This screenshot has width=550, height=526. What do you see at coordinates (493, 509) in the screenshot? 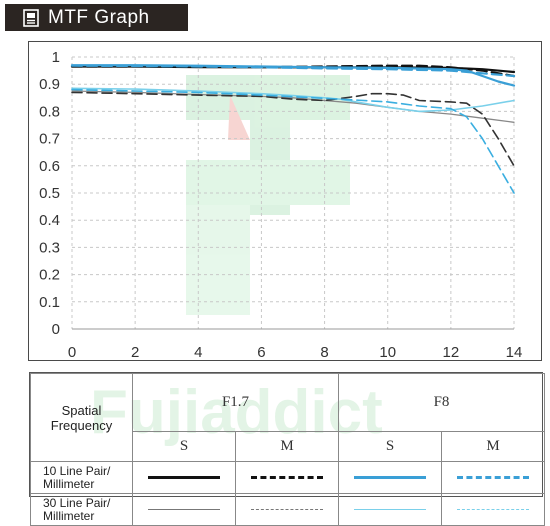
I see `legend-30lp-f8-m-swatch` at bounding box center [493, 509].